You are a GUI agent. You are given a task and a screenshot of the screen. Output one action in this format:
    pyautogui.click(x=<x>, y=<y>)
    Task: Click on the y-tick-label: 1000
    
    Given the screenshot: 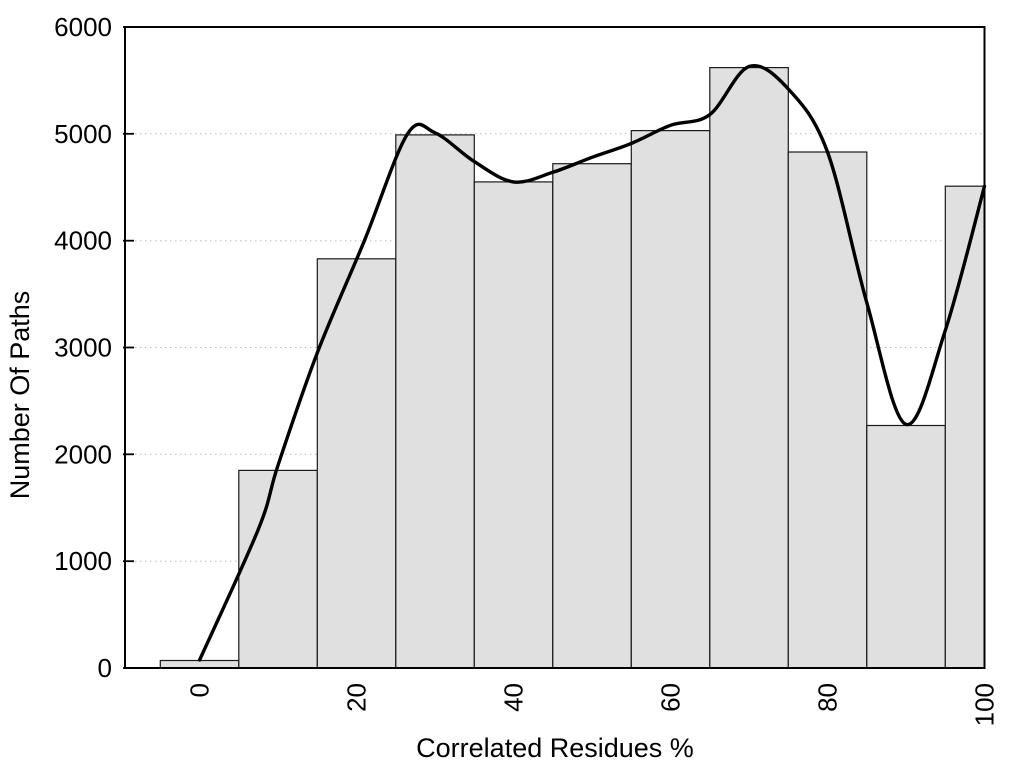 What is the action you would take?
    pyautogui.click(x=83, y=561)
    